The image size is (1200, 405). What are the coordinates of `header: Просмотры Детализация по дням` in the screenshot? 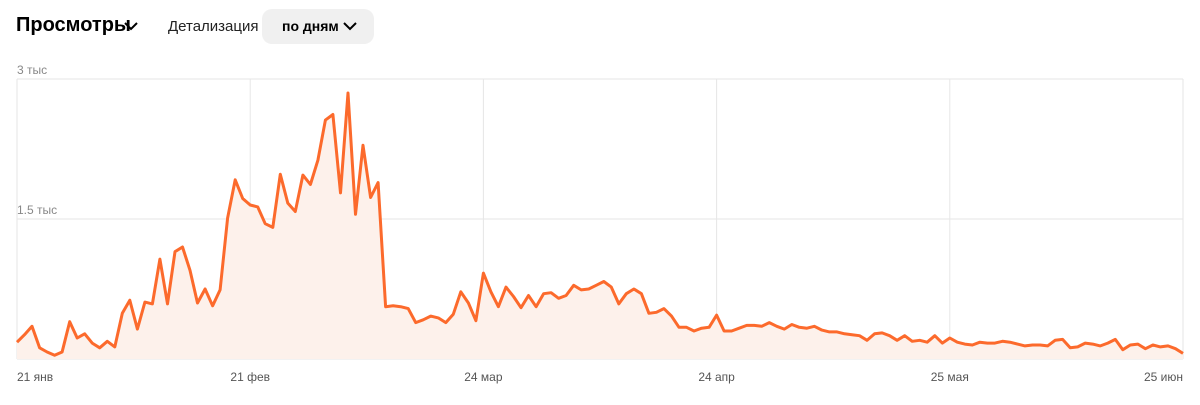 It's located at (600, 28).